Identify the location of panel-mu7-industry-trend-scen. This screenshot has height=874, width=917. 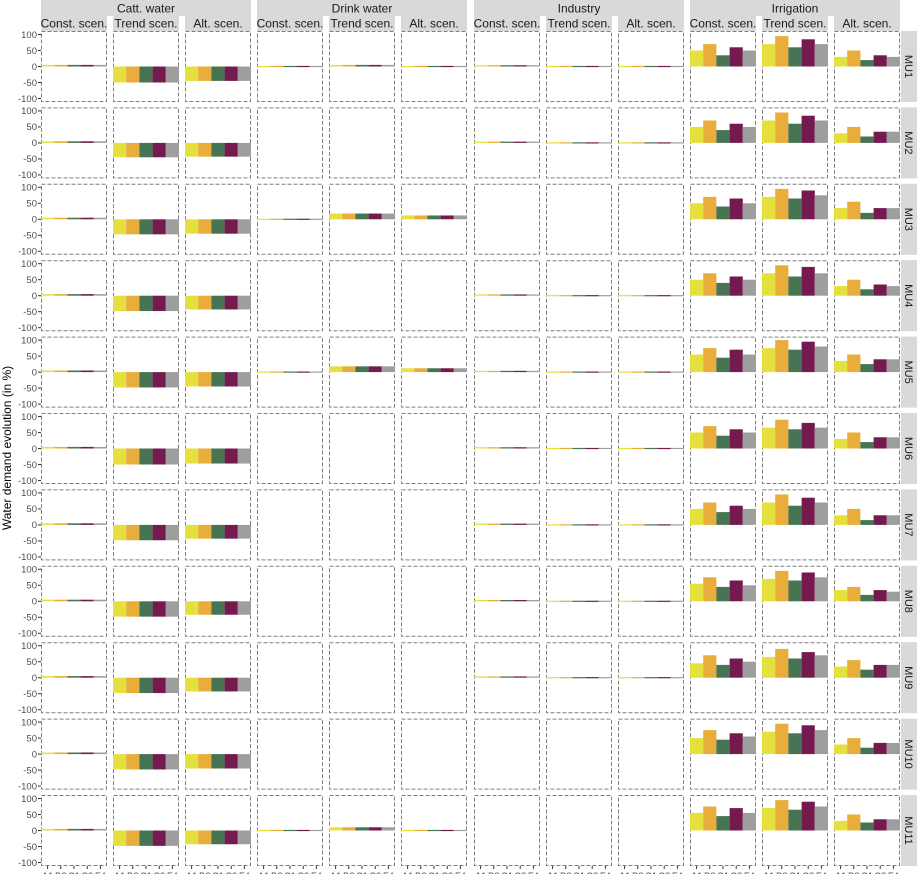
(579, 525).